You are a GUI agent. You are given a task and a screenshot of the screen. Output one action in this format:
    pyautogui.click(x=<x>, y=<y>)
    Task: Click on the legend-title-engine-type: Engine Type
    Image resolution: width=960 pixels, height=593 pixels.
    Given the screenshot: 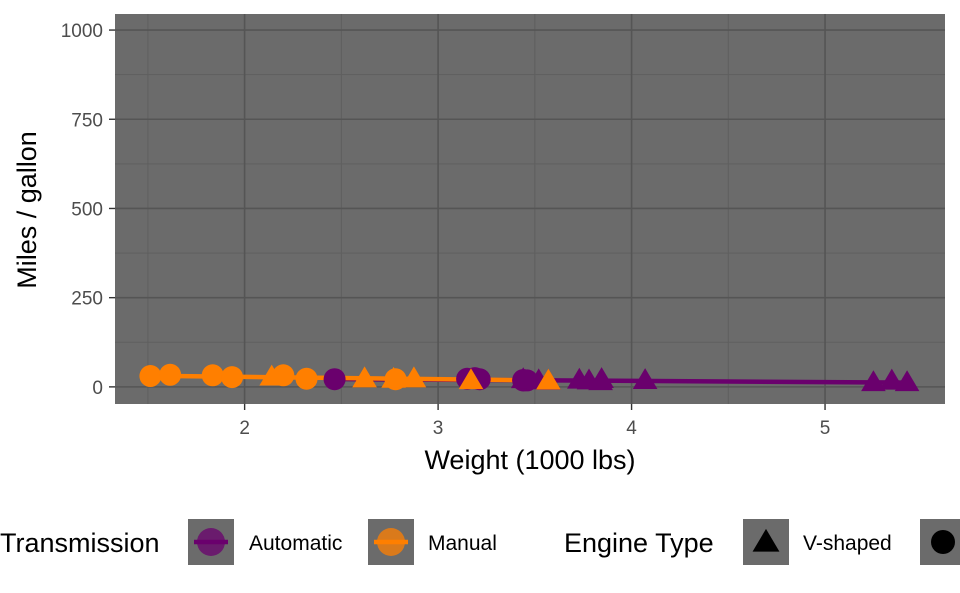 What is the action you would take?
    pyautogui.click(x=639, y=543)
    